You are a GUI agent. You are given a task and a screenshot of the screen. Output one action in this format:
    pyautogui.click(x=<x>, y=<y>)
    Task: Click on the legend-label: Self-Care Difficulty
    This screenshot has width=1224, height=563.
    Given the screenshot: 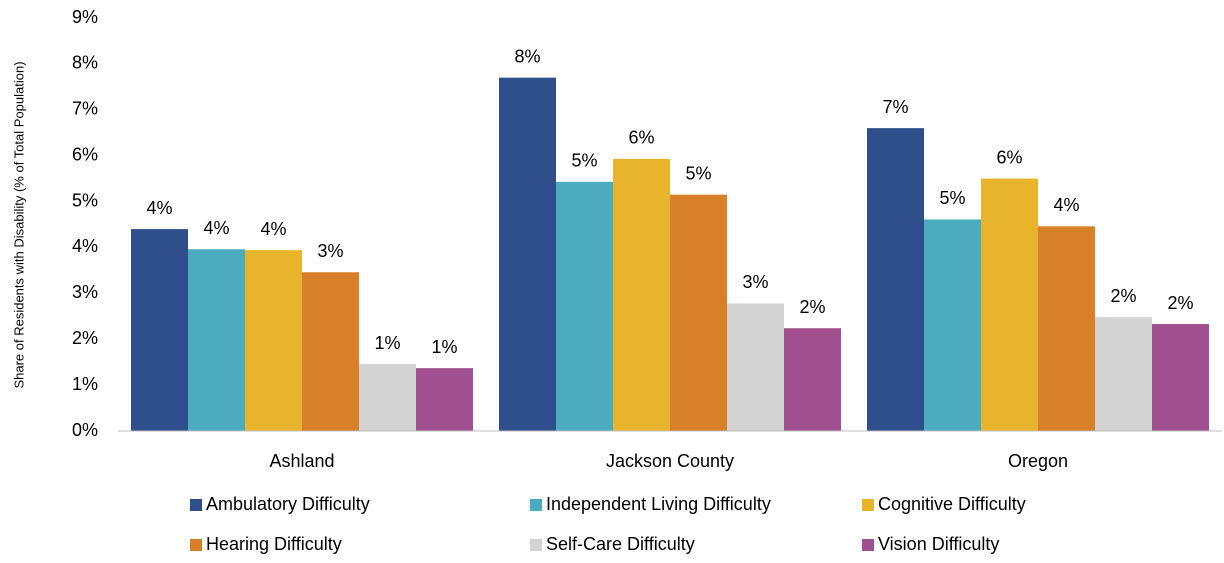 What is the action you would take?
    pyautogui.click(x=620, y=544)
    